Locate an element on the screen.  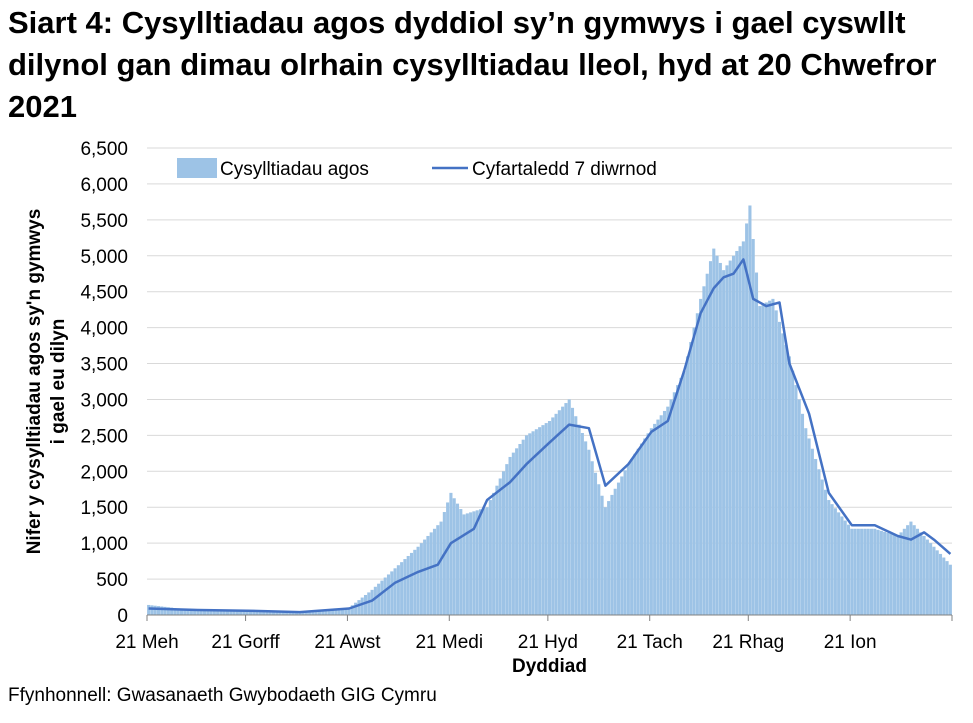
y-axis-title-line: i gael eu dilyn is located at coordinates (58, 382).